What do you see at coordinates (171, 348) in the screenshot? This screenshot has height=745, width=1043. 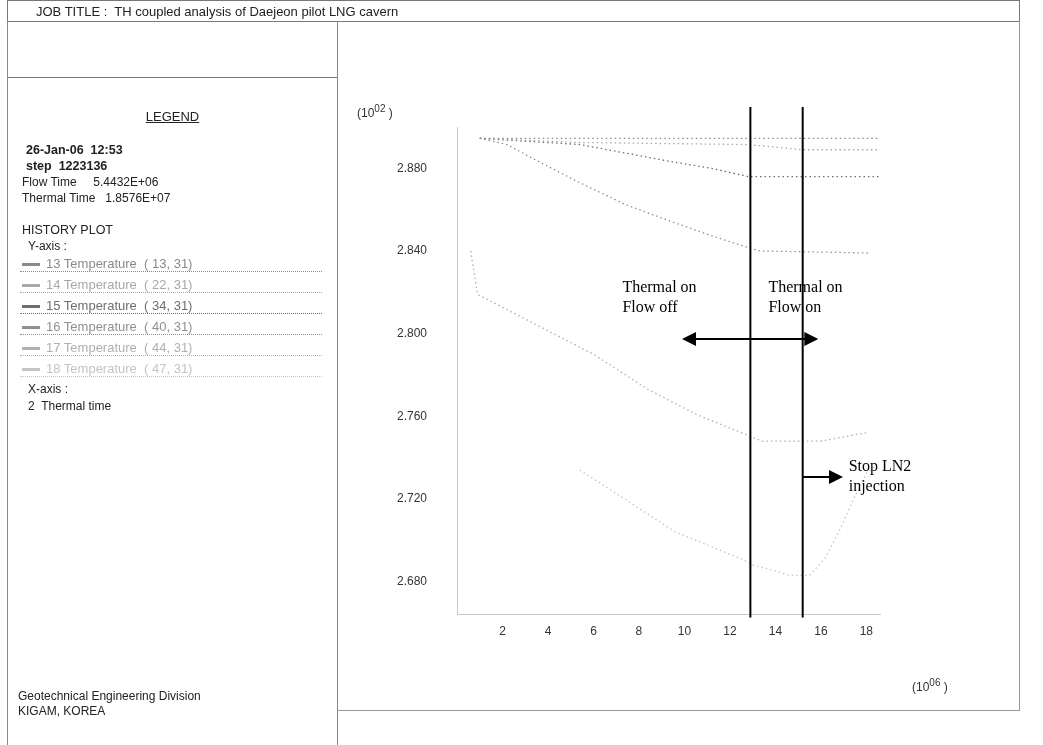 I see `legend-label: 17 Temperature ( 44, 31)` at bounding box center [171, 348].